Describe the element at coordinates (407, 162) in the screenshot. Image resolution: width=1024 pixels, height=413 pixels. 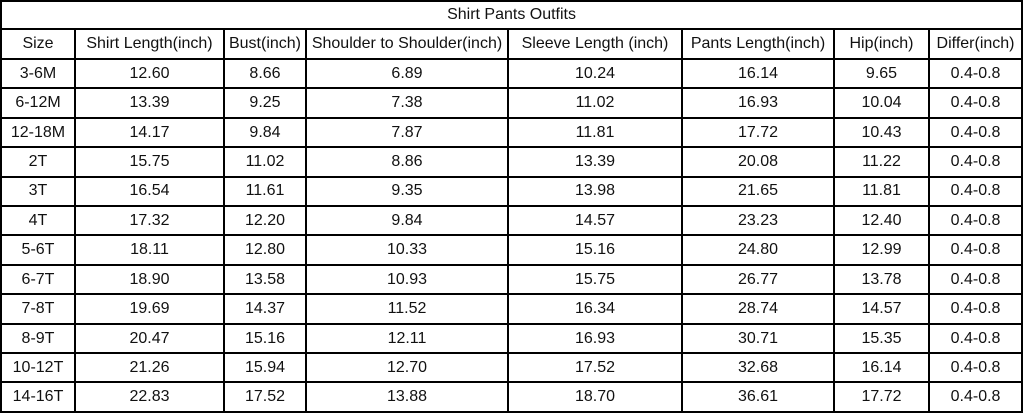
I see `table-cell: 8.86` at that location.